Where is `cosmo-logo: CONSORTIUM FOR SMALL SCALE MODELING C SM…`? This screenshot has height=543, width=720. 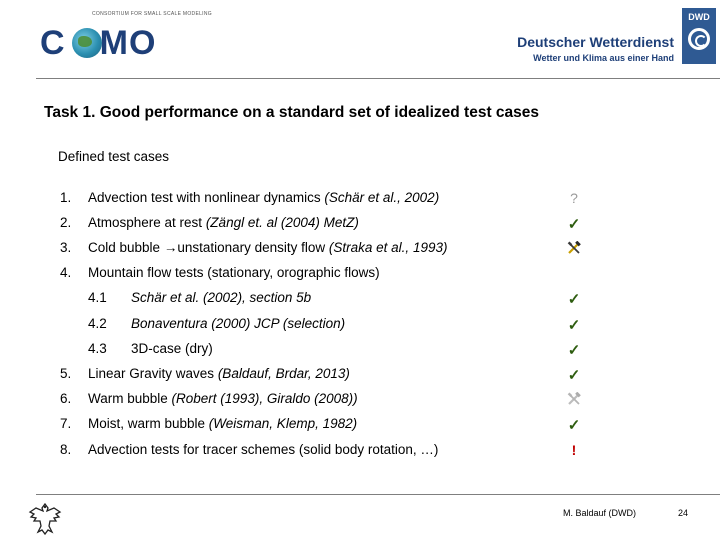 cosmo-logo: CONSORTIUM FOR SMALL SCALE MODELING C SM… is located at coordinates (123, 36).